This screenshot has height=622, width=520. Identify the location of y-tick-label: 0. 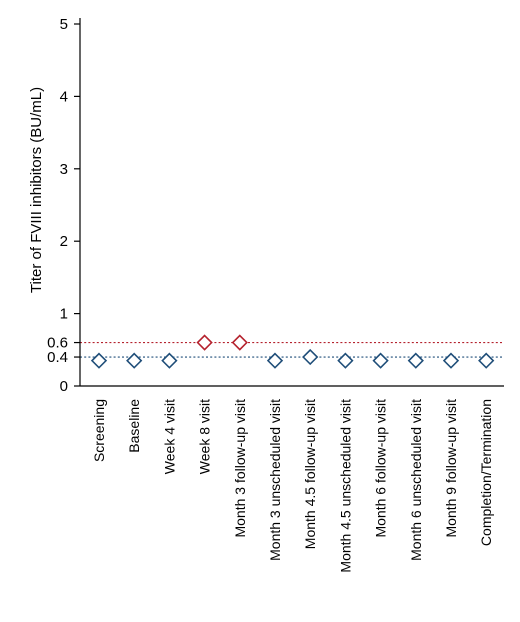
(64, 386).